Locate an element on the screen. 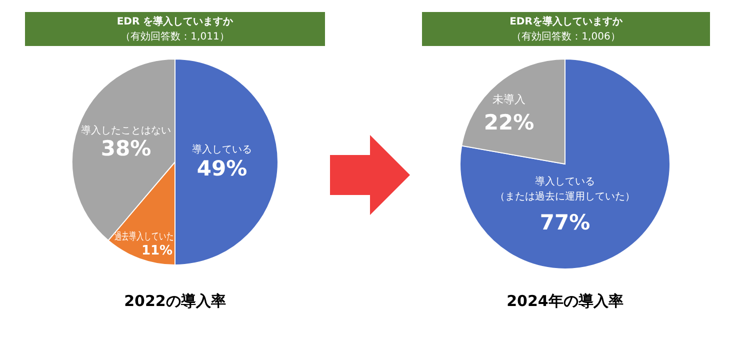  slice-label: 導入したことはない is located at coordinates (126, 130).